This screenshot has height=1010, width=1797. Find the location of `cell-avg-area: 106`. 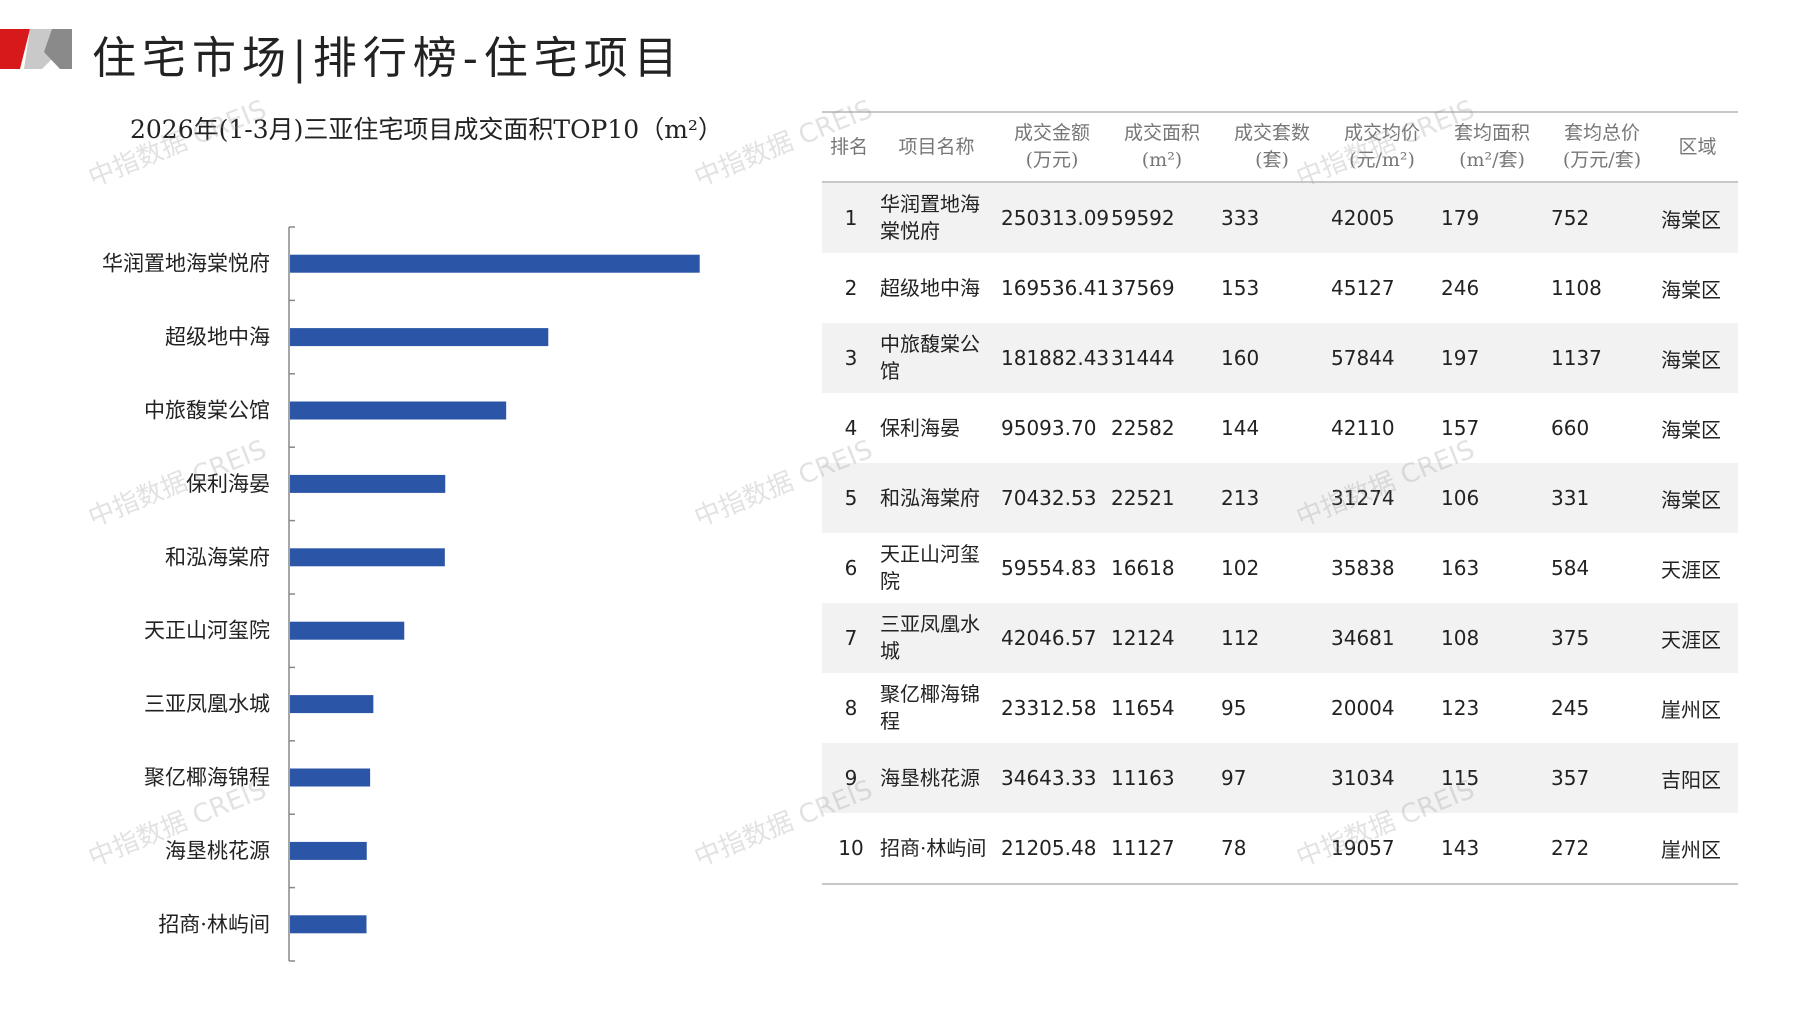

cell-avg-area: 106 is located at coordinates (1460, 498).